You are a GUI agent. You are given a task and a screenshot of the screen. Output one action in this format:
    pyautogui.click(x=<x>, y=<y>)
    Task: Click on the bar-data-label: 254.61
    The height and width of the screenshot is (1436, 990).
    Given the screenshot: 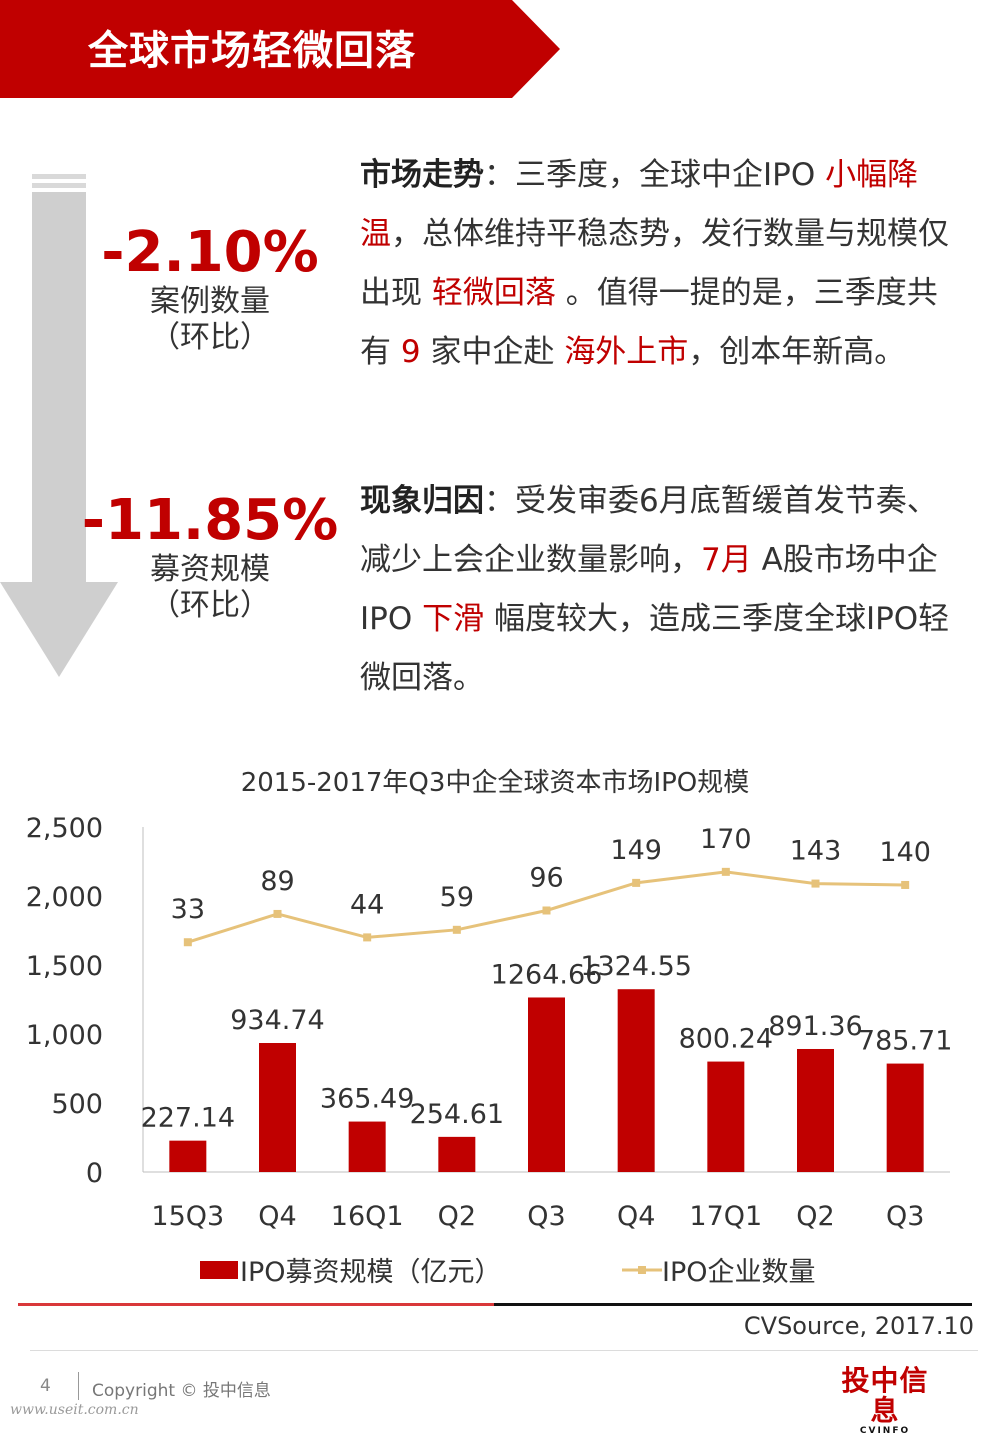 What is the action you would take?
    pyautogui.click(x=457, y=1114)
    